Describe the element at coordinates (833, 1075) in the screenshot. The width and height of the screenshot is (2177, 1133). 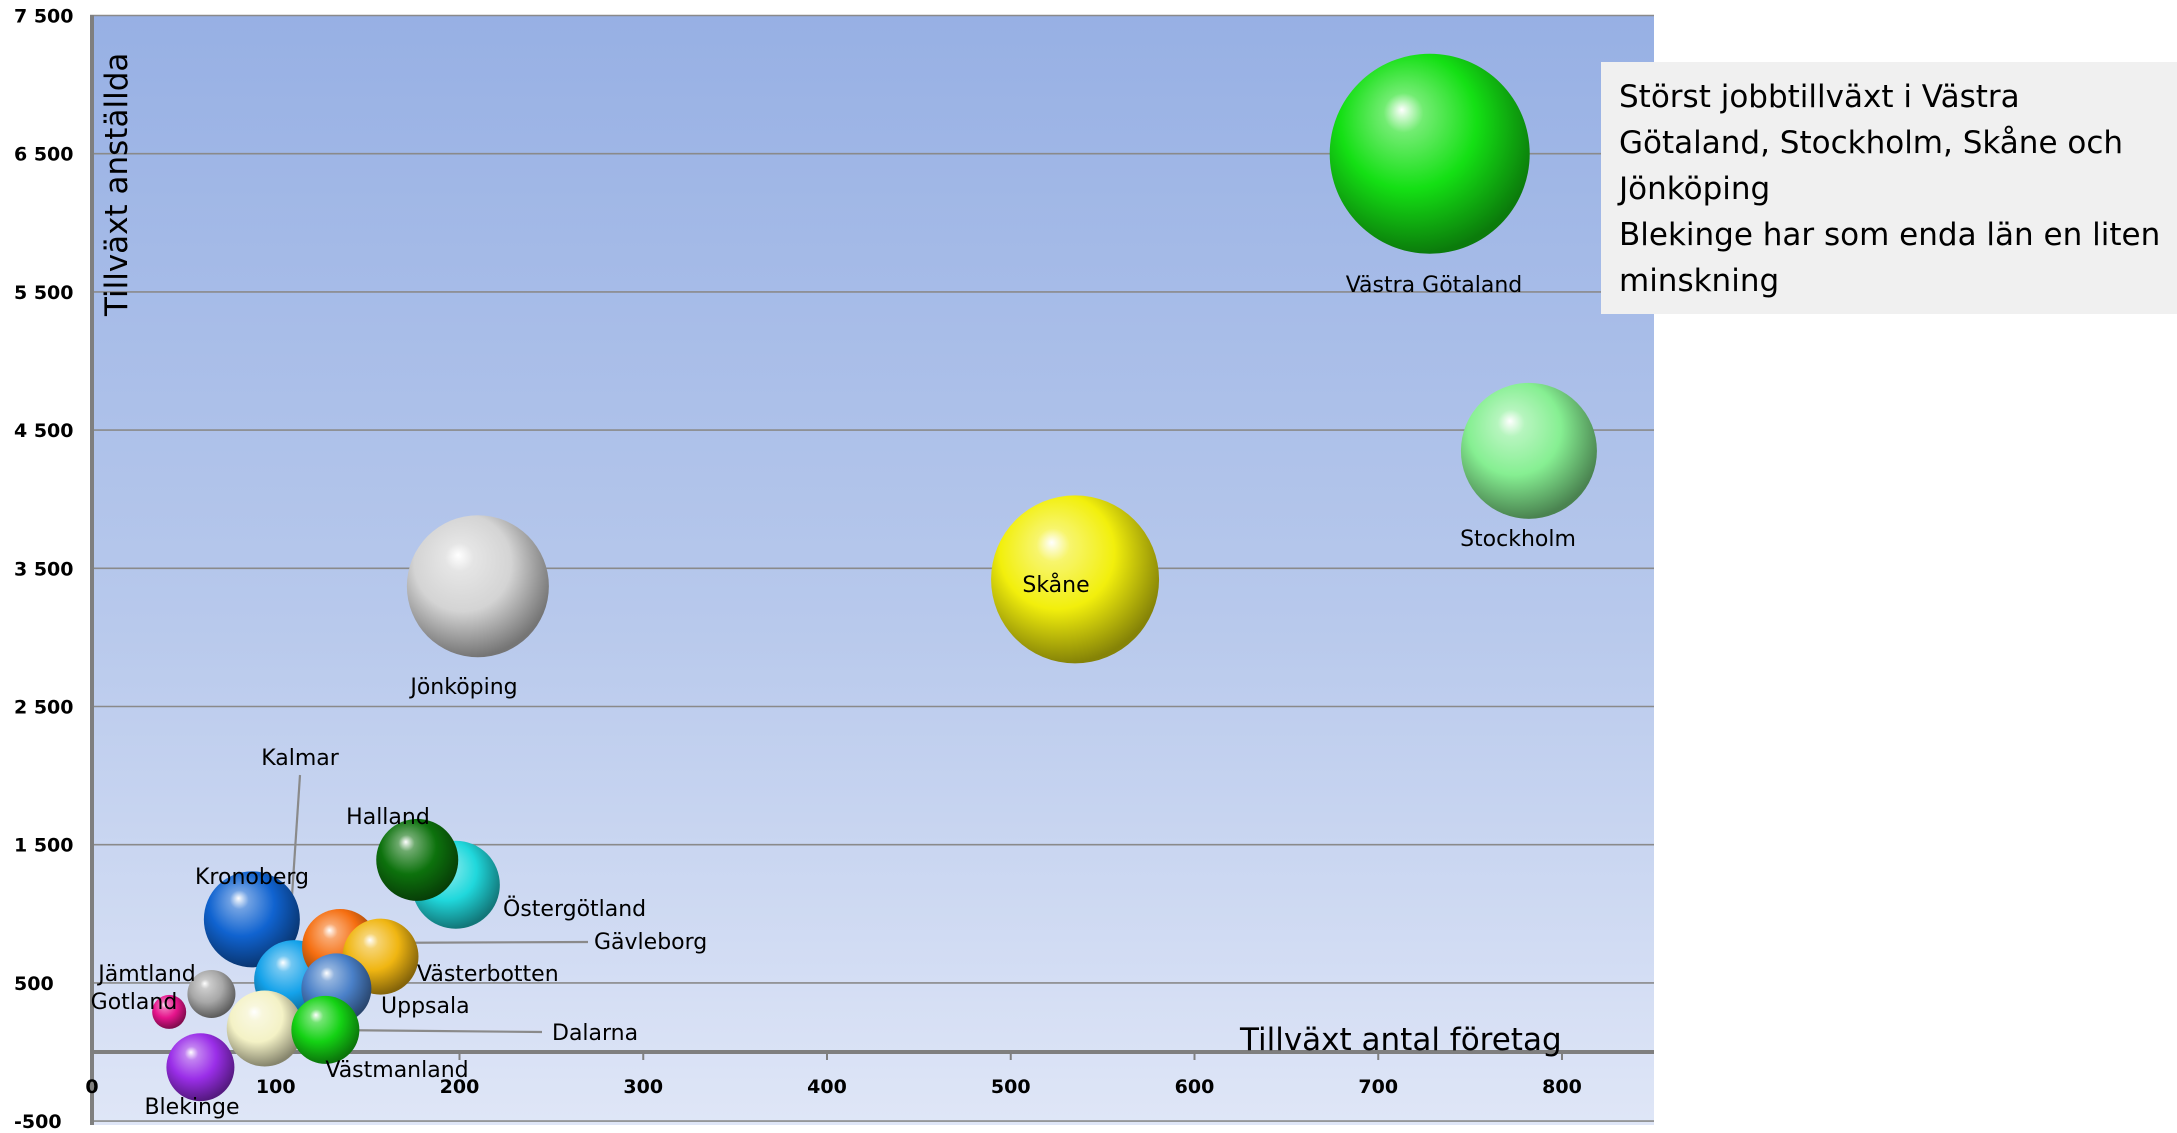
I see `x-axis-ticks: 0 100 200 300 400 500 600 700 800` at that location.